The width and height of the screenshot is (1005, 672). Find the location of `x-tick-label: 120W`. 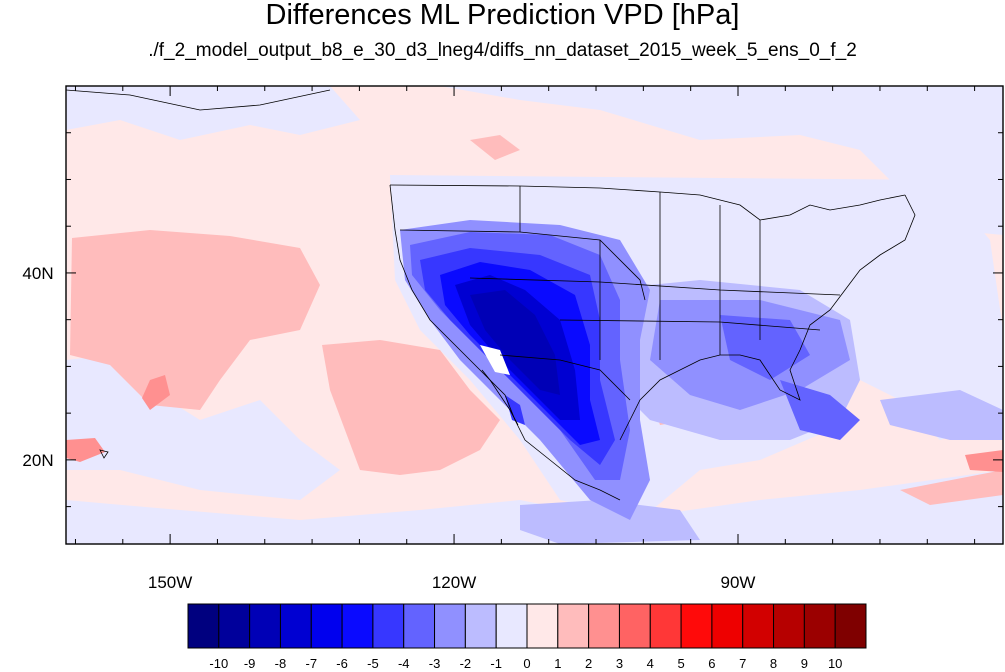

x-tick-label: 120W is located at coordinates (454, 582).